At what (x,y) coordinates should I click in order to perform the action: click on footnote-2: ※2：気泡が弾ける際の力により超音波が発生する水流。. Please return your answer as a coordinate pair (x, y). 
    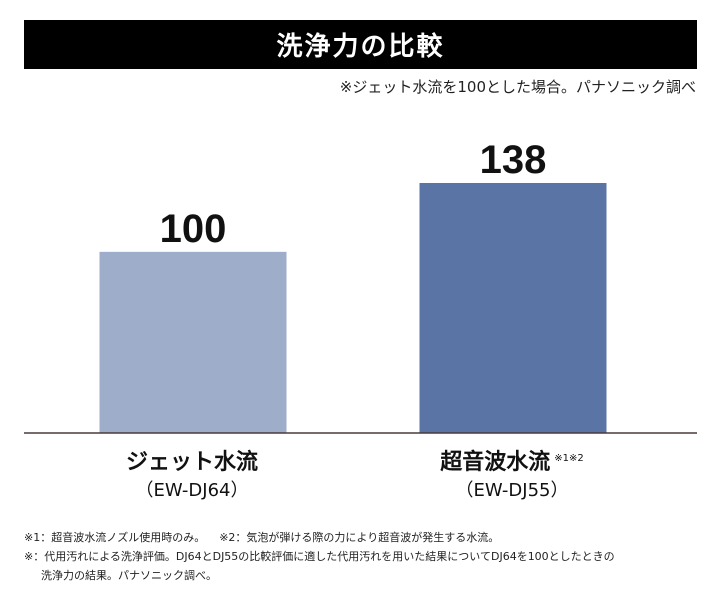
    Looking at the image, I should click on (359, 537).